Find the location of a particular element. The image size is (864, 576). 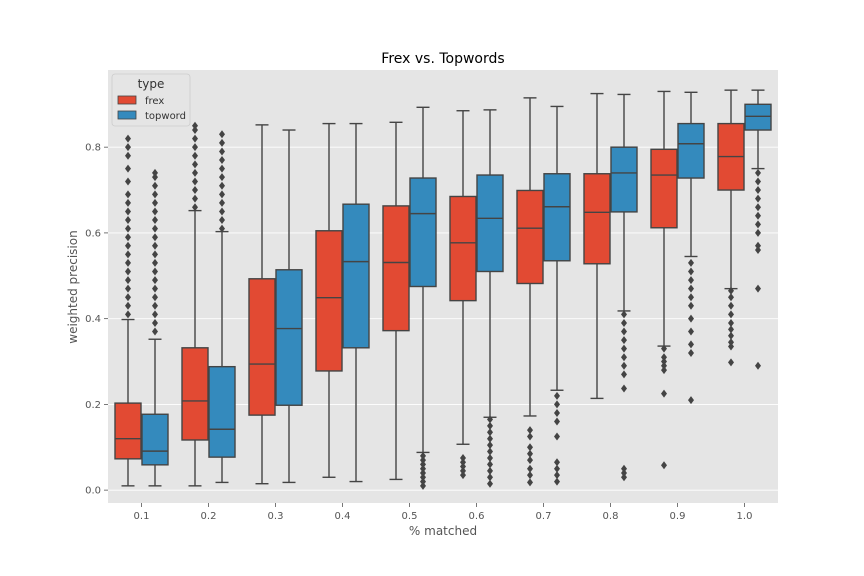

x-tick-label: 1.0 is located at coordinates (745, 516).